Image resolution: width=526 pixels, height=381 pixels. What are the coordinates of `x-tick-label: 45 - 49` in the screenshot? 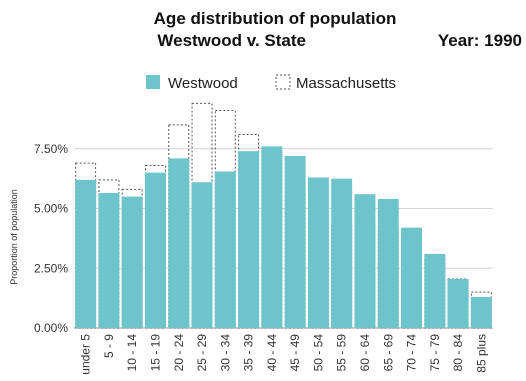 It's located at (295, 353).